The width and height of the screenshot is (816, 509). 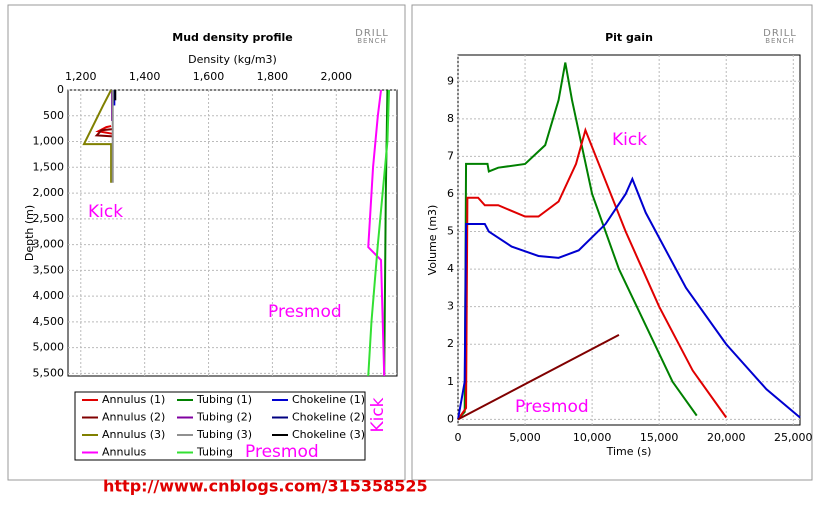 What do you see at coordinates (133, 417) in the screenshot?
I see `legend-label: Annulus (2)` at bounding box center [133, 417].